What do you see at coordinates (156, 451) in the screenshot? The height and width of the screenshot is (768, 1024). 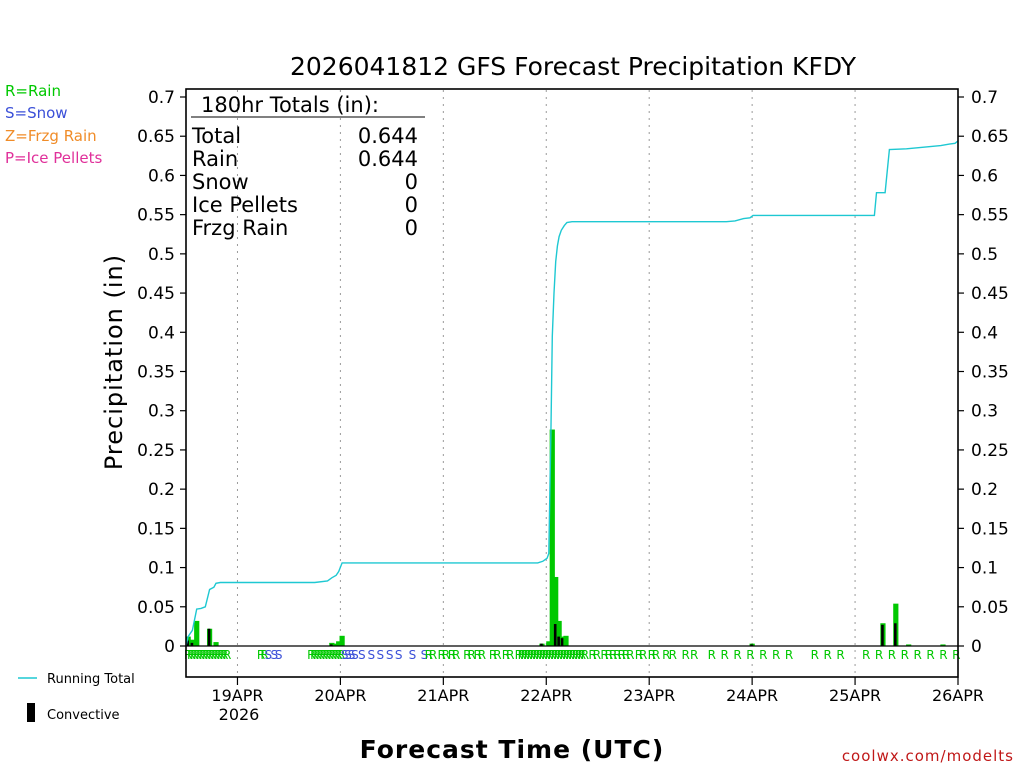 I see `y-tick-label: 0.25` at bounding box center [156, 451].